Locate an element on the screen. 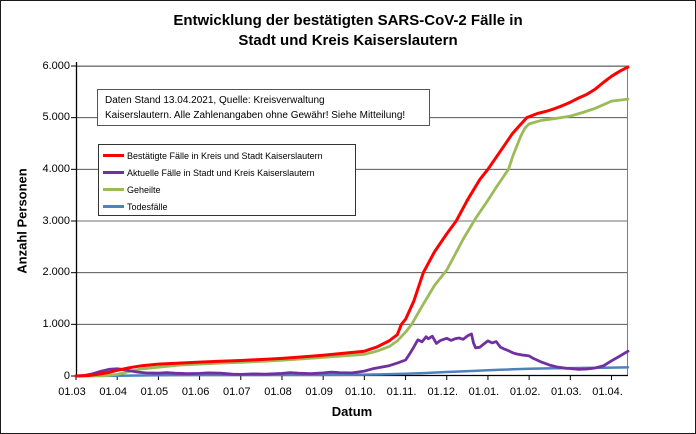 The image size is (696, 434). y-tick-label: 0 is located at coordinates (66, 375).